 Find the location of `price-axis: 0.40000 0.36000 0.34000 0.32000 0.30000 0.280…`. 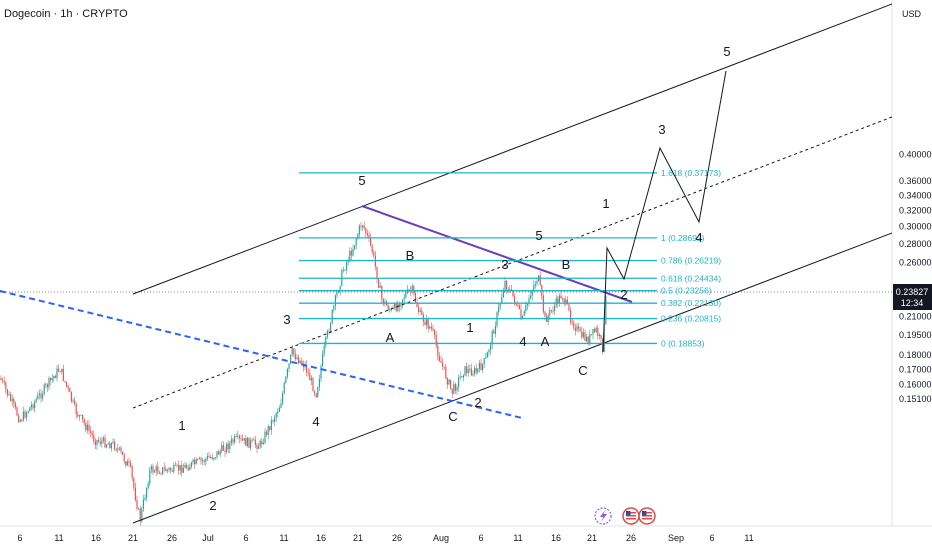

price-axis: 0.40000 0.36000 0.34000 0.32000 0.30000 0.280… is located at coordinates (915, 276).